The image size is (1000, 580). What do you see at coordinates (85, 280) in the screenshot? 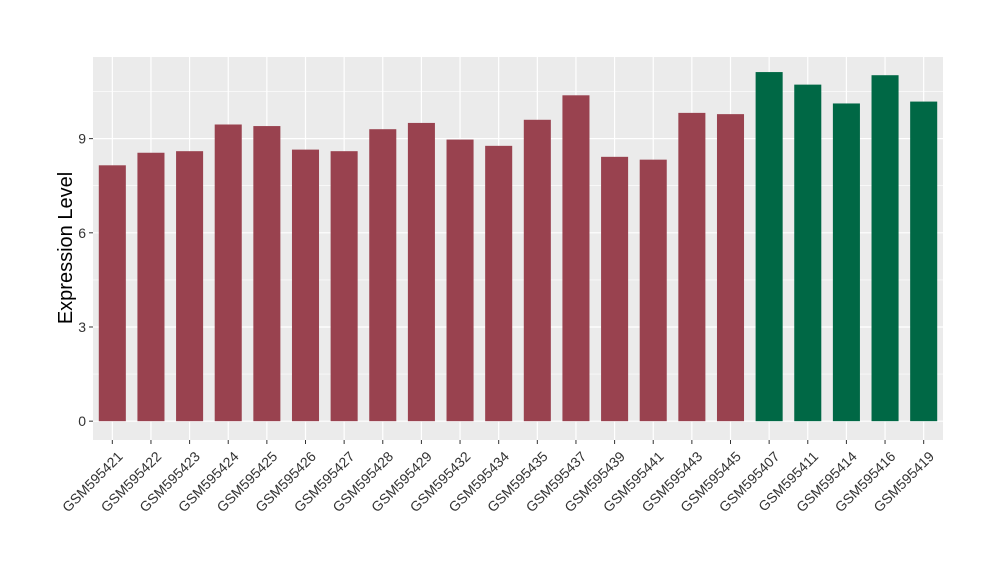
I see `y-axis: 0 3 6 9` at bounding box center [85, 280].